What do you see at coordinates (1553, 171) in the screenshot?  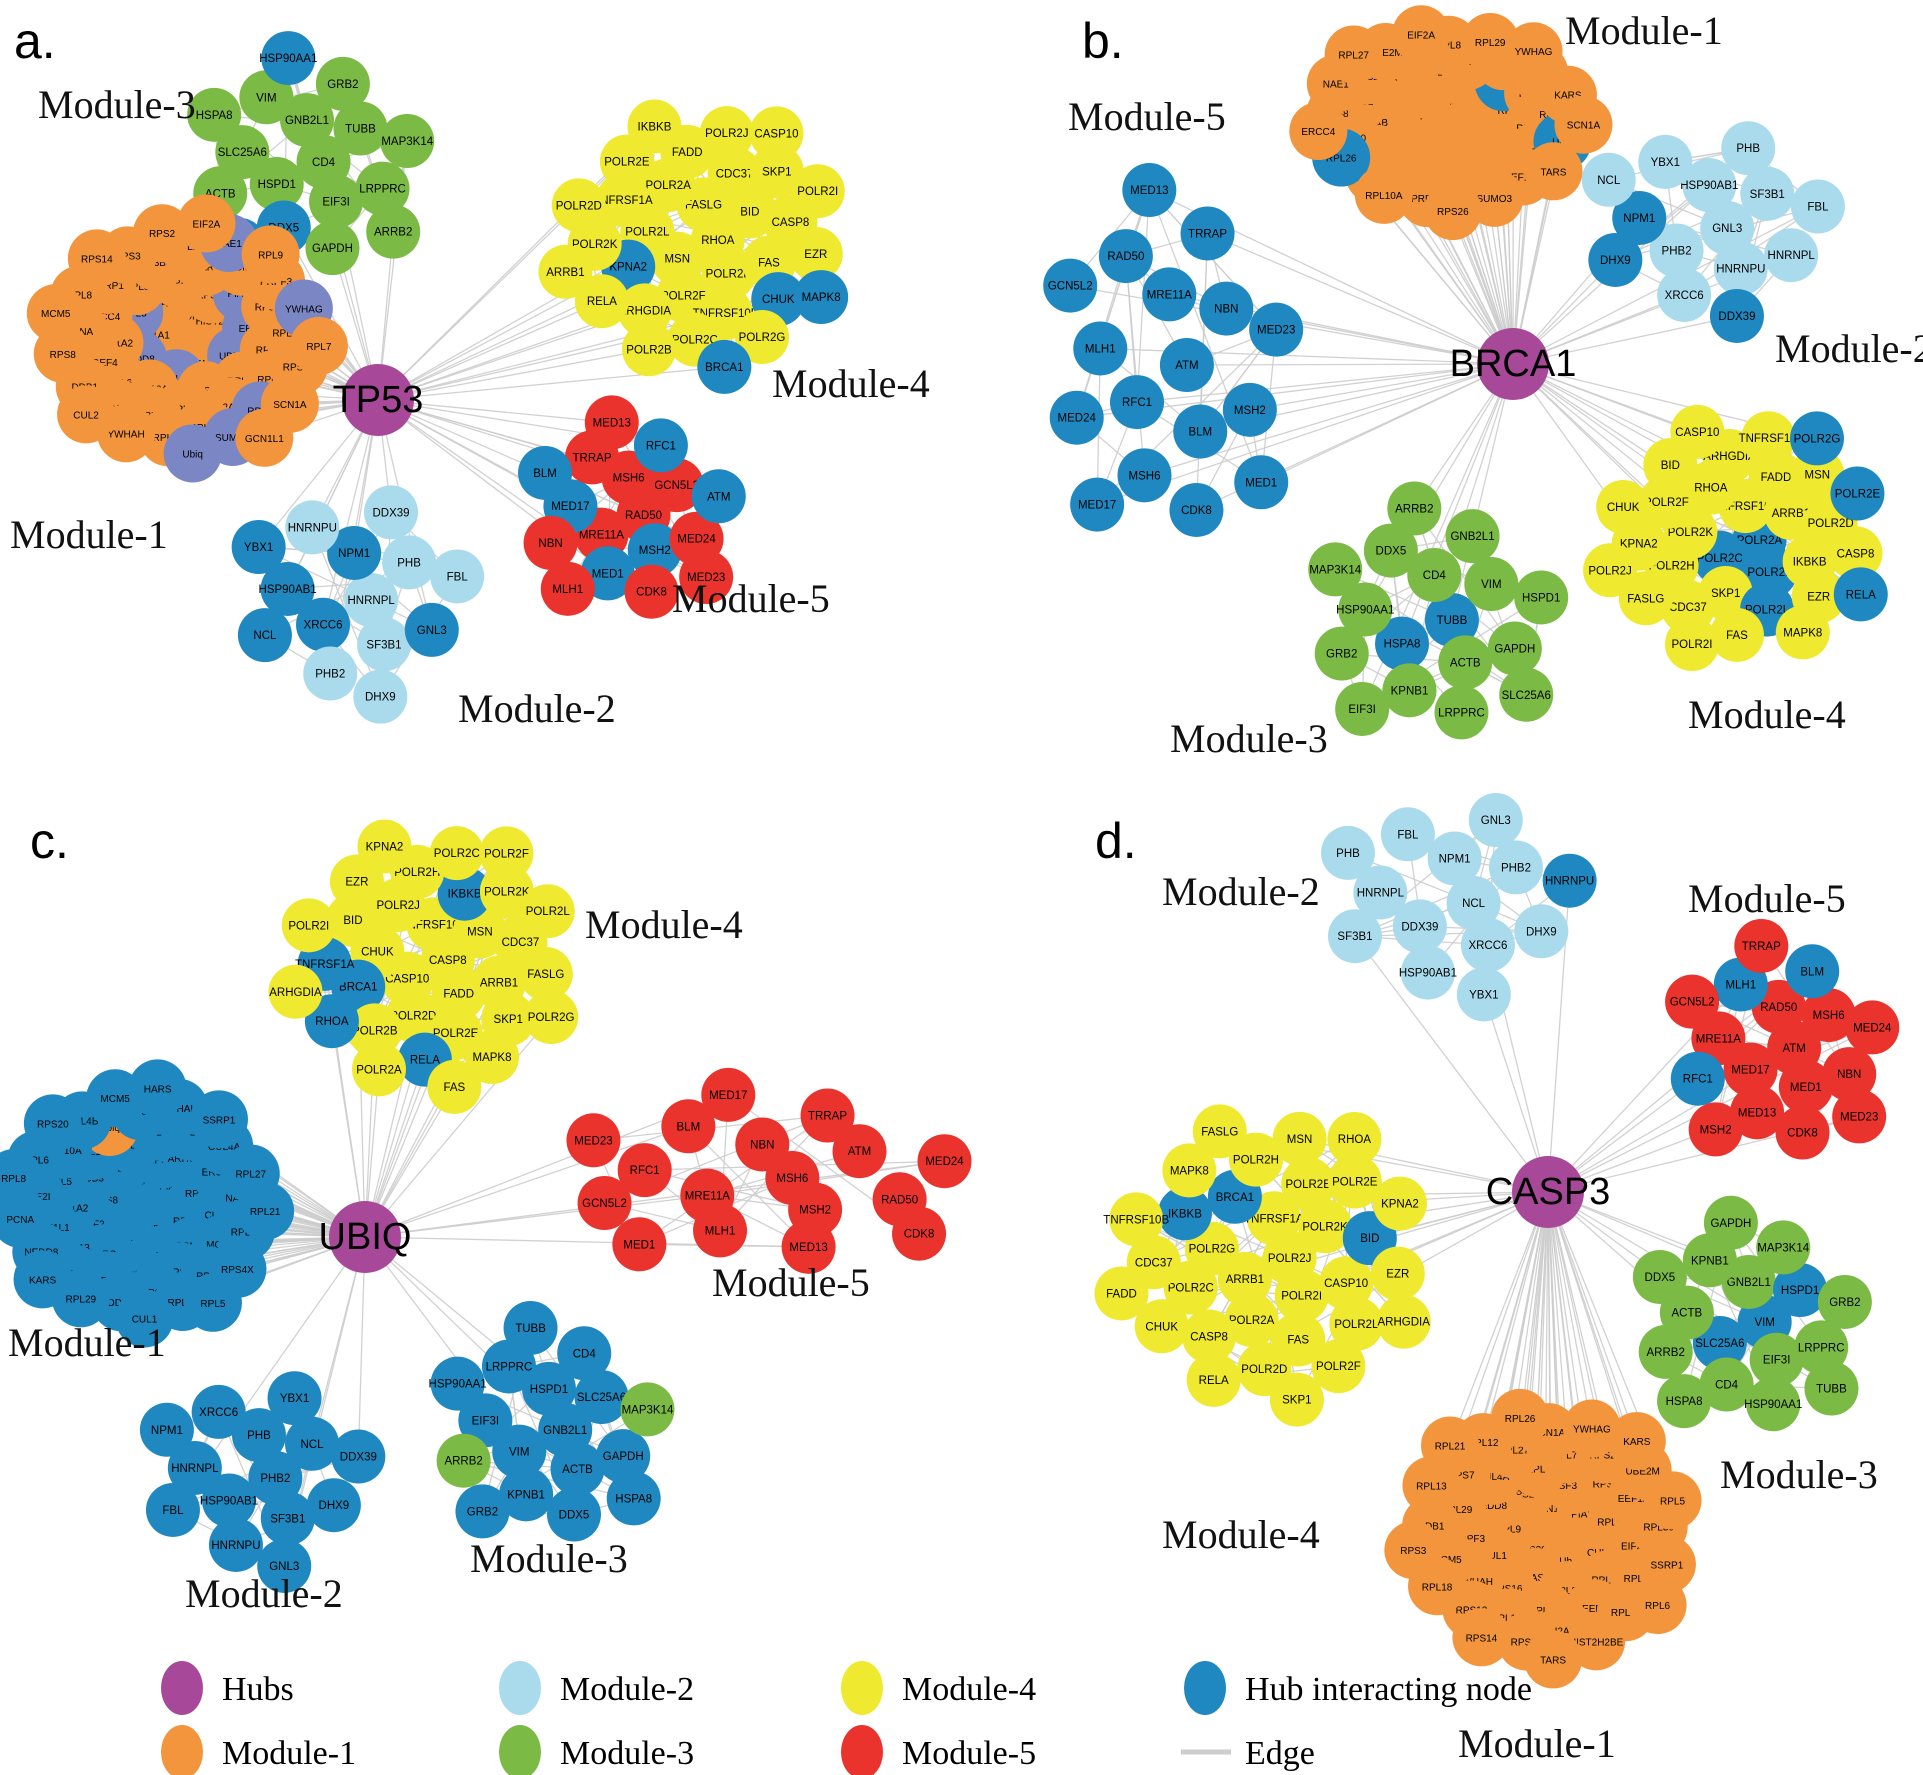 I see `node-TARS` at bounding box center [1553, 171].